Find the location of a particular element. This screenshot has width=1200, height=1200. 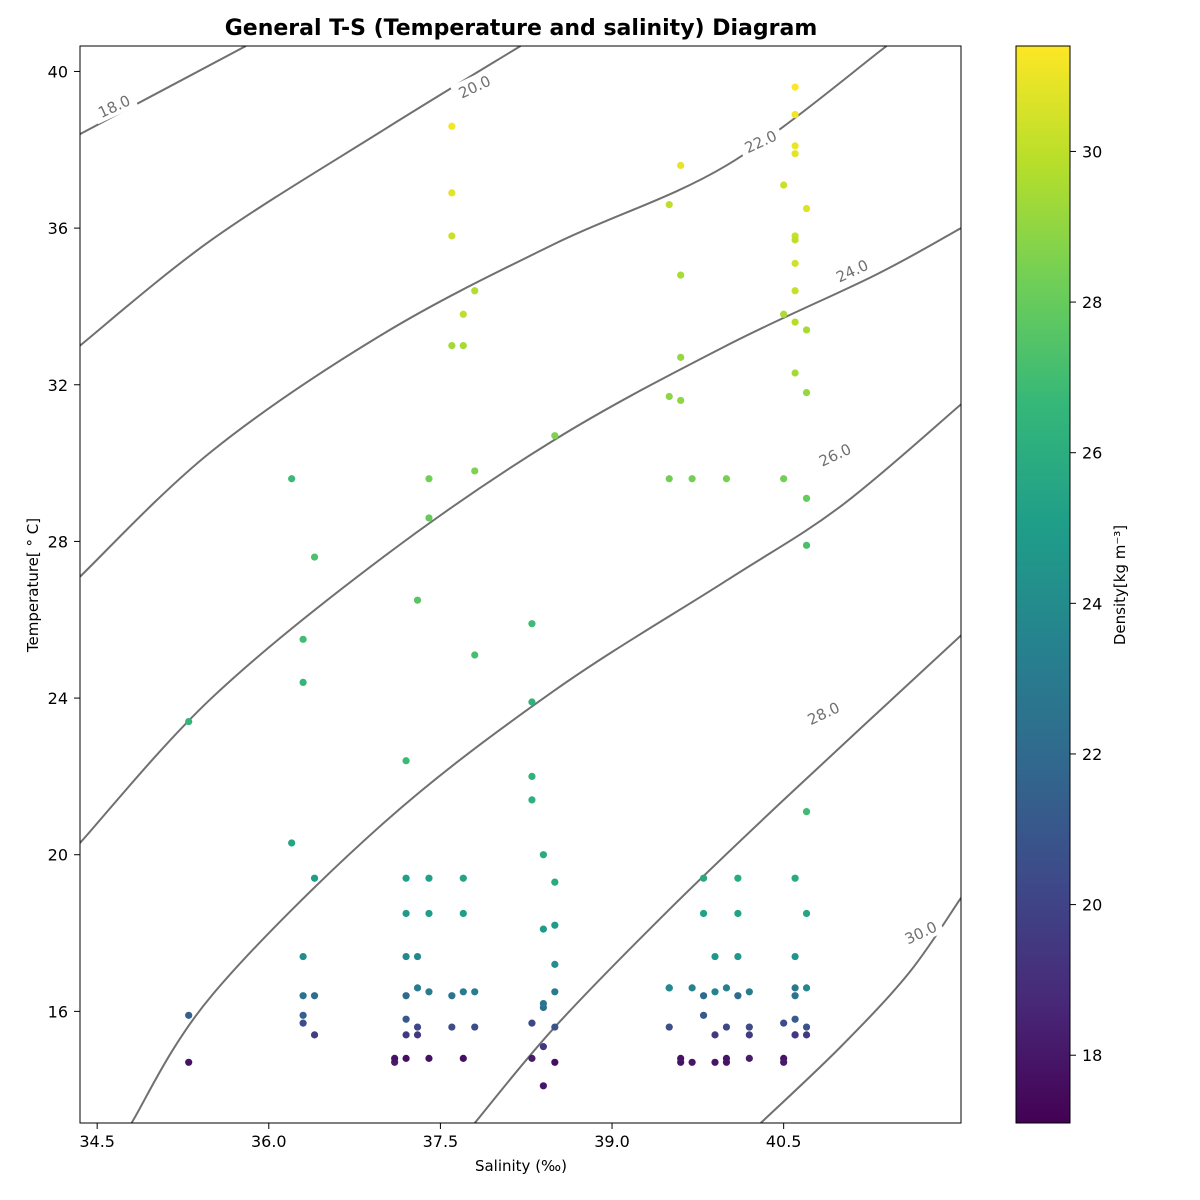

contour-line is located at coordinates (163, 91).